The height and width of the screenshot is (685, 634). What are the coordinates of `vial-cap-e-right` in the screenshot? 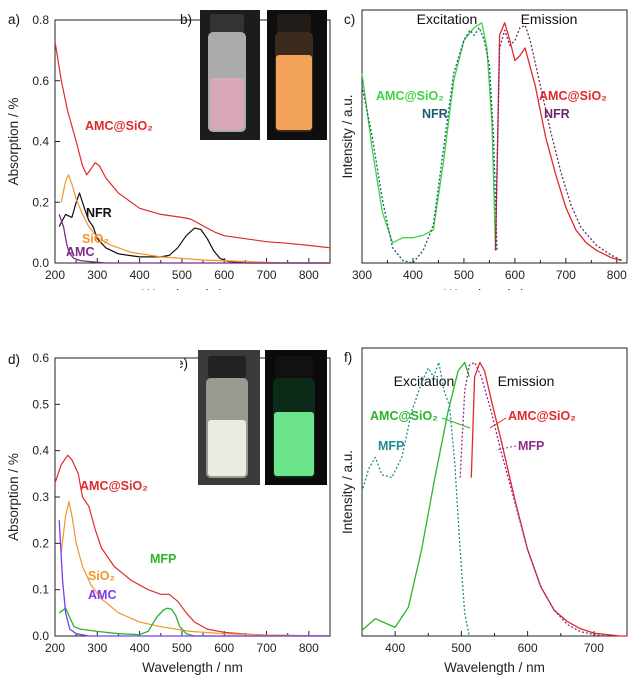 It's located at (294, 367).